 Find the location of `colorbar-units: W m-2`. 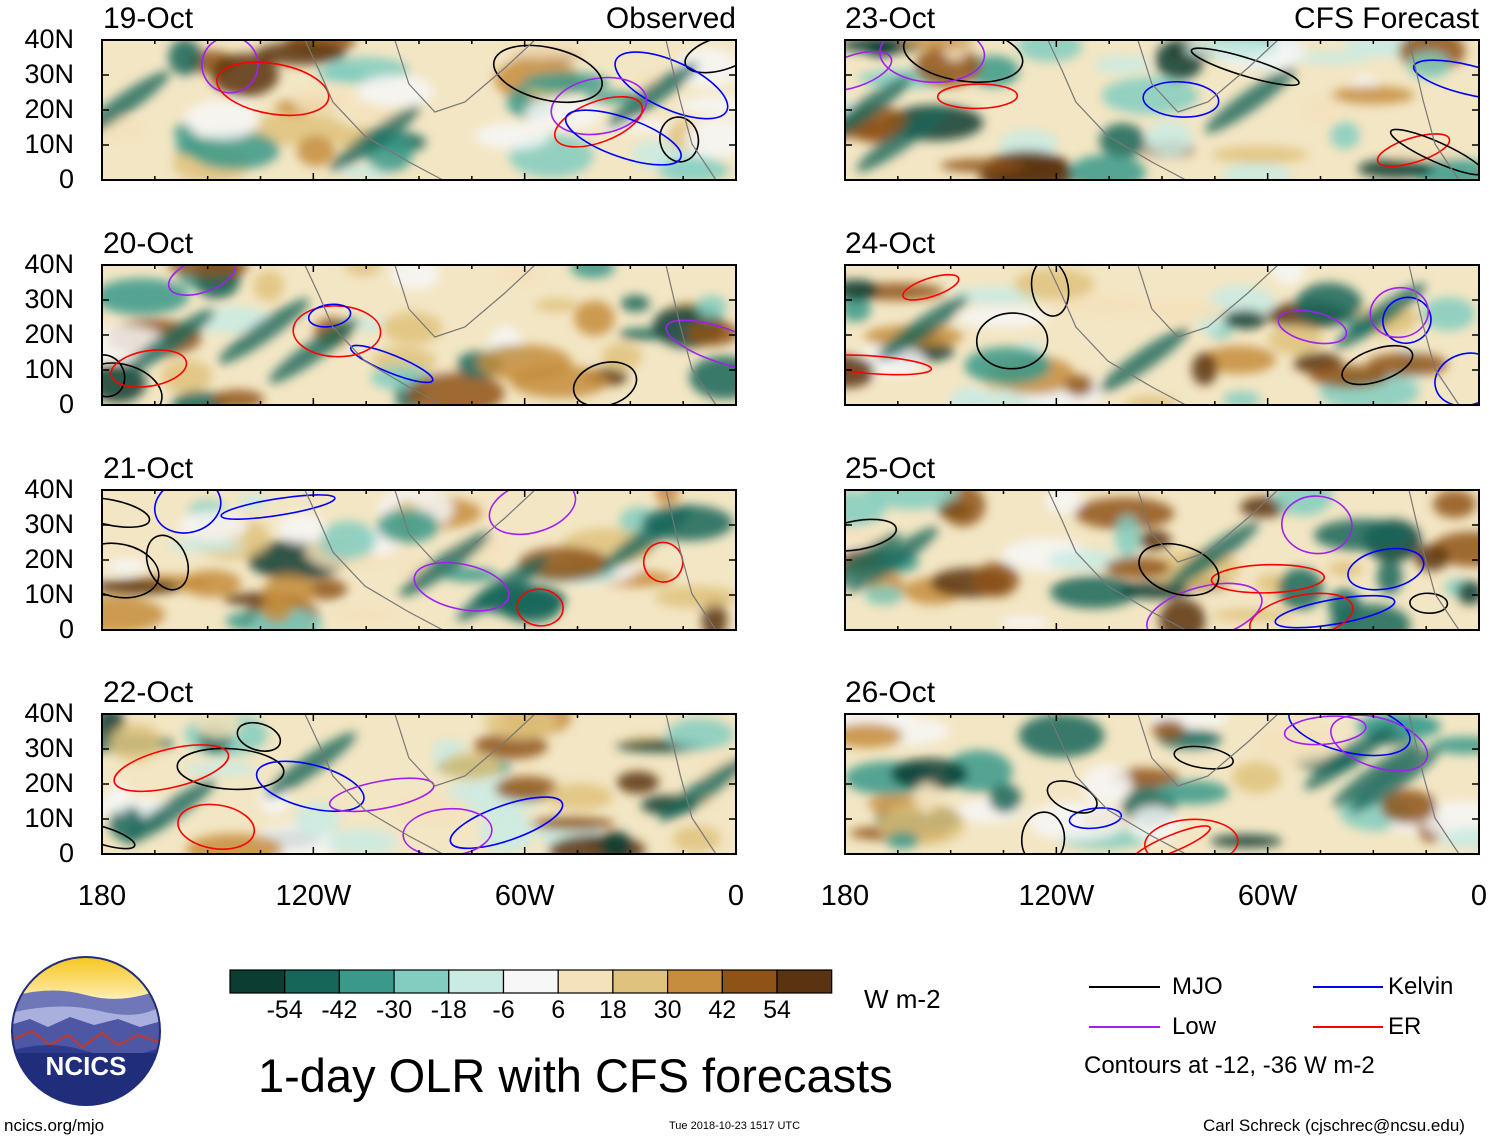

colorbar-units: W m-2 is located at coordinates (902, 999).